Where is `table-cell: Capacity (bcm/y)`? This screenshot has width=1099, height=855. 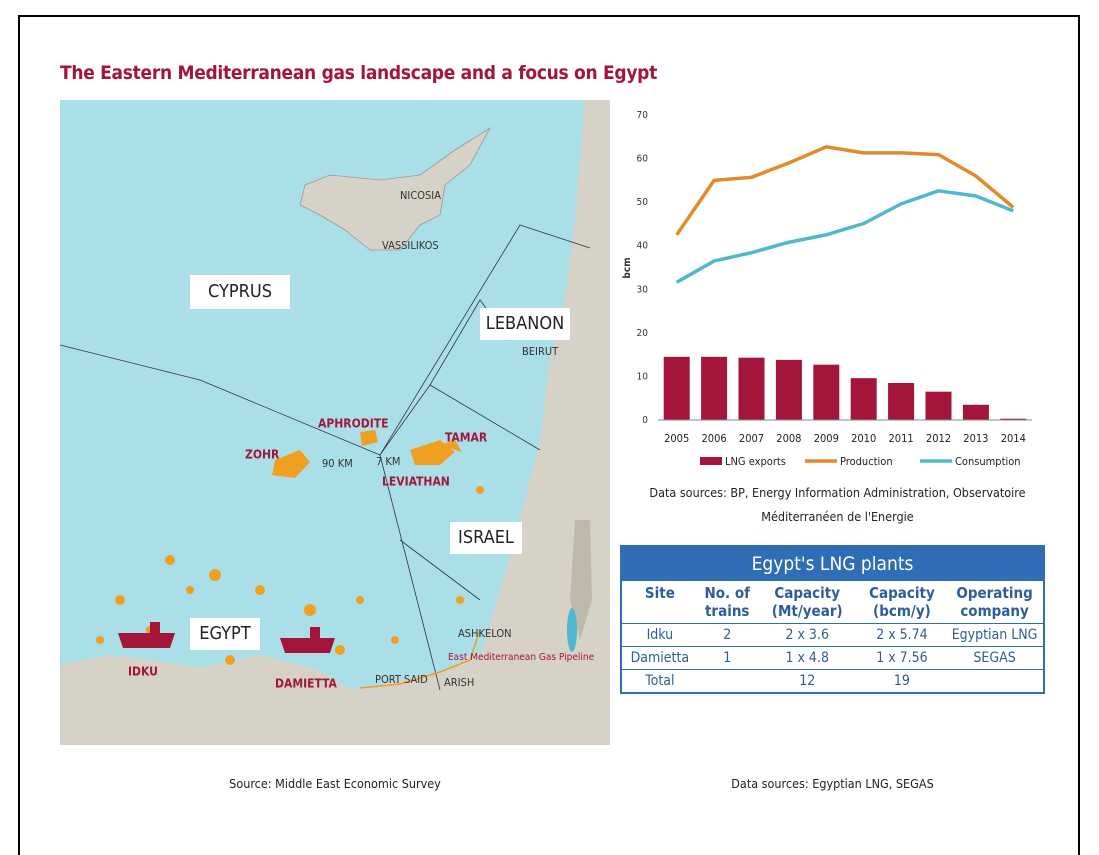
table-cell: Capacity (bcm/y) is located at coordinates (902, 602).